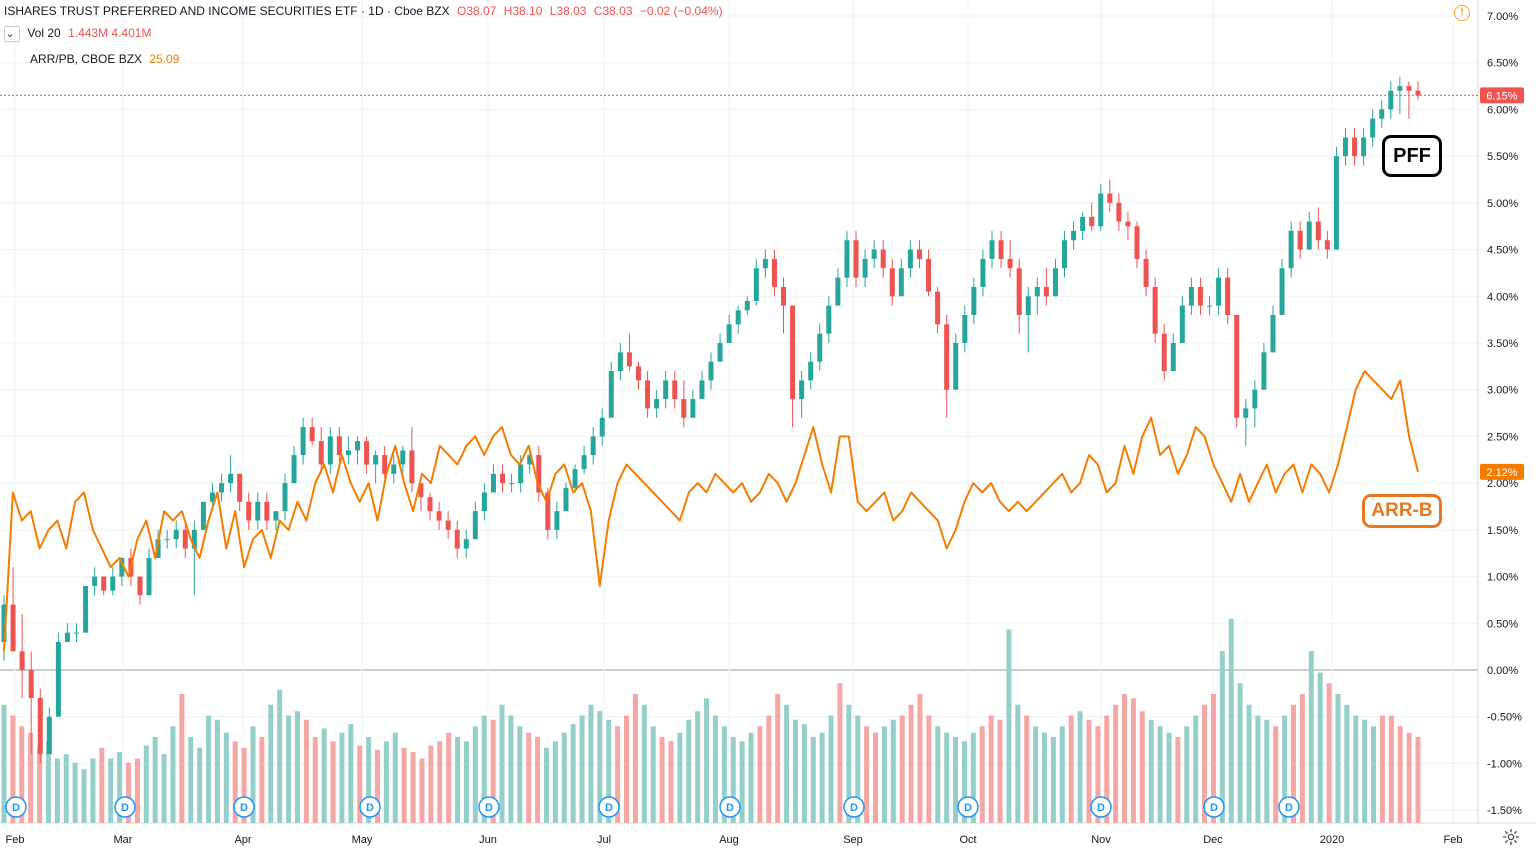  Describe the element at coordinates (1502, 437) in the screenshot. I see `y-tick-label: 2.50%` at that location.